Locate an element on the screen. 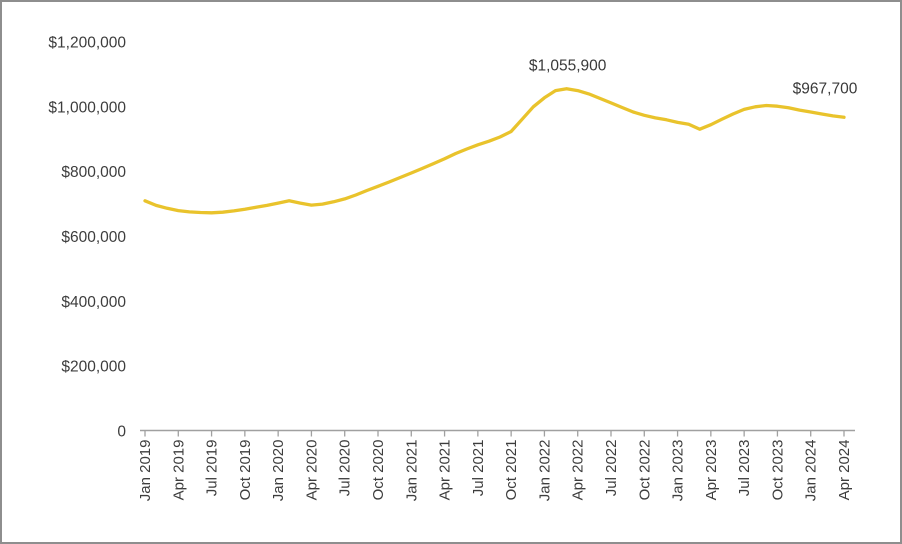  x-axis-label: Oct 2023 is located at coordinates (777, 470).